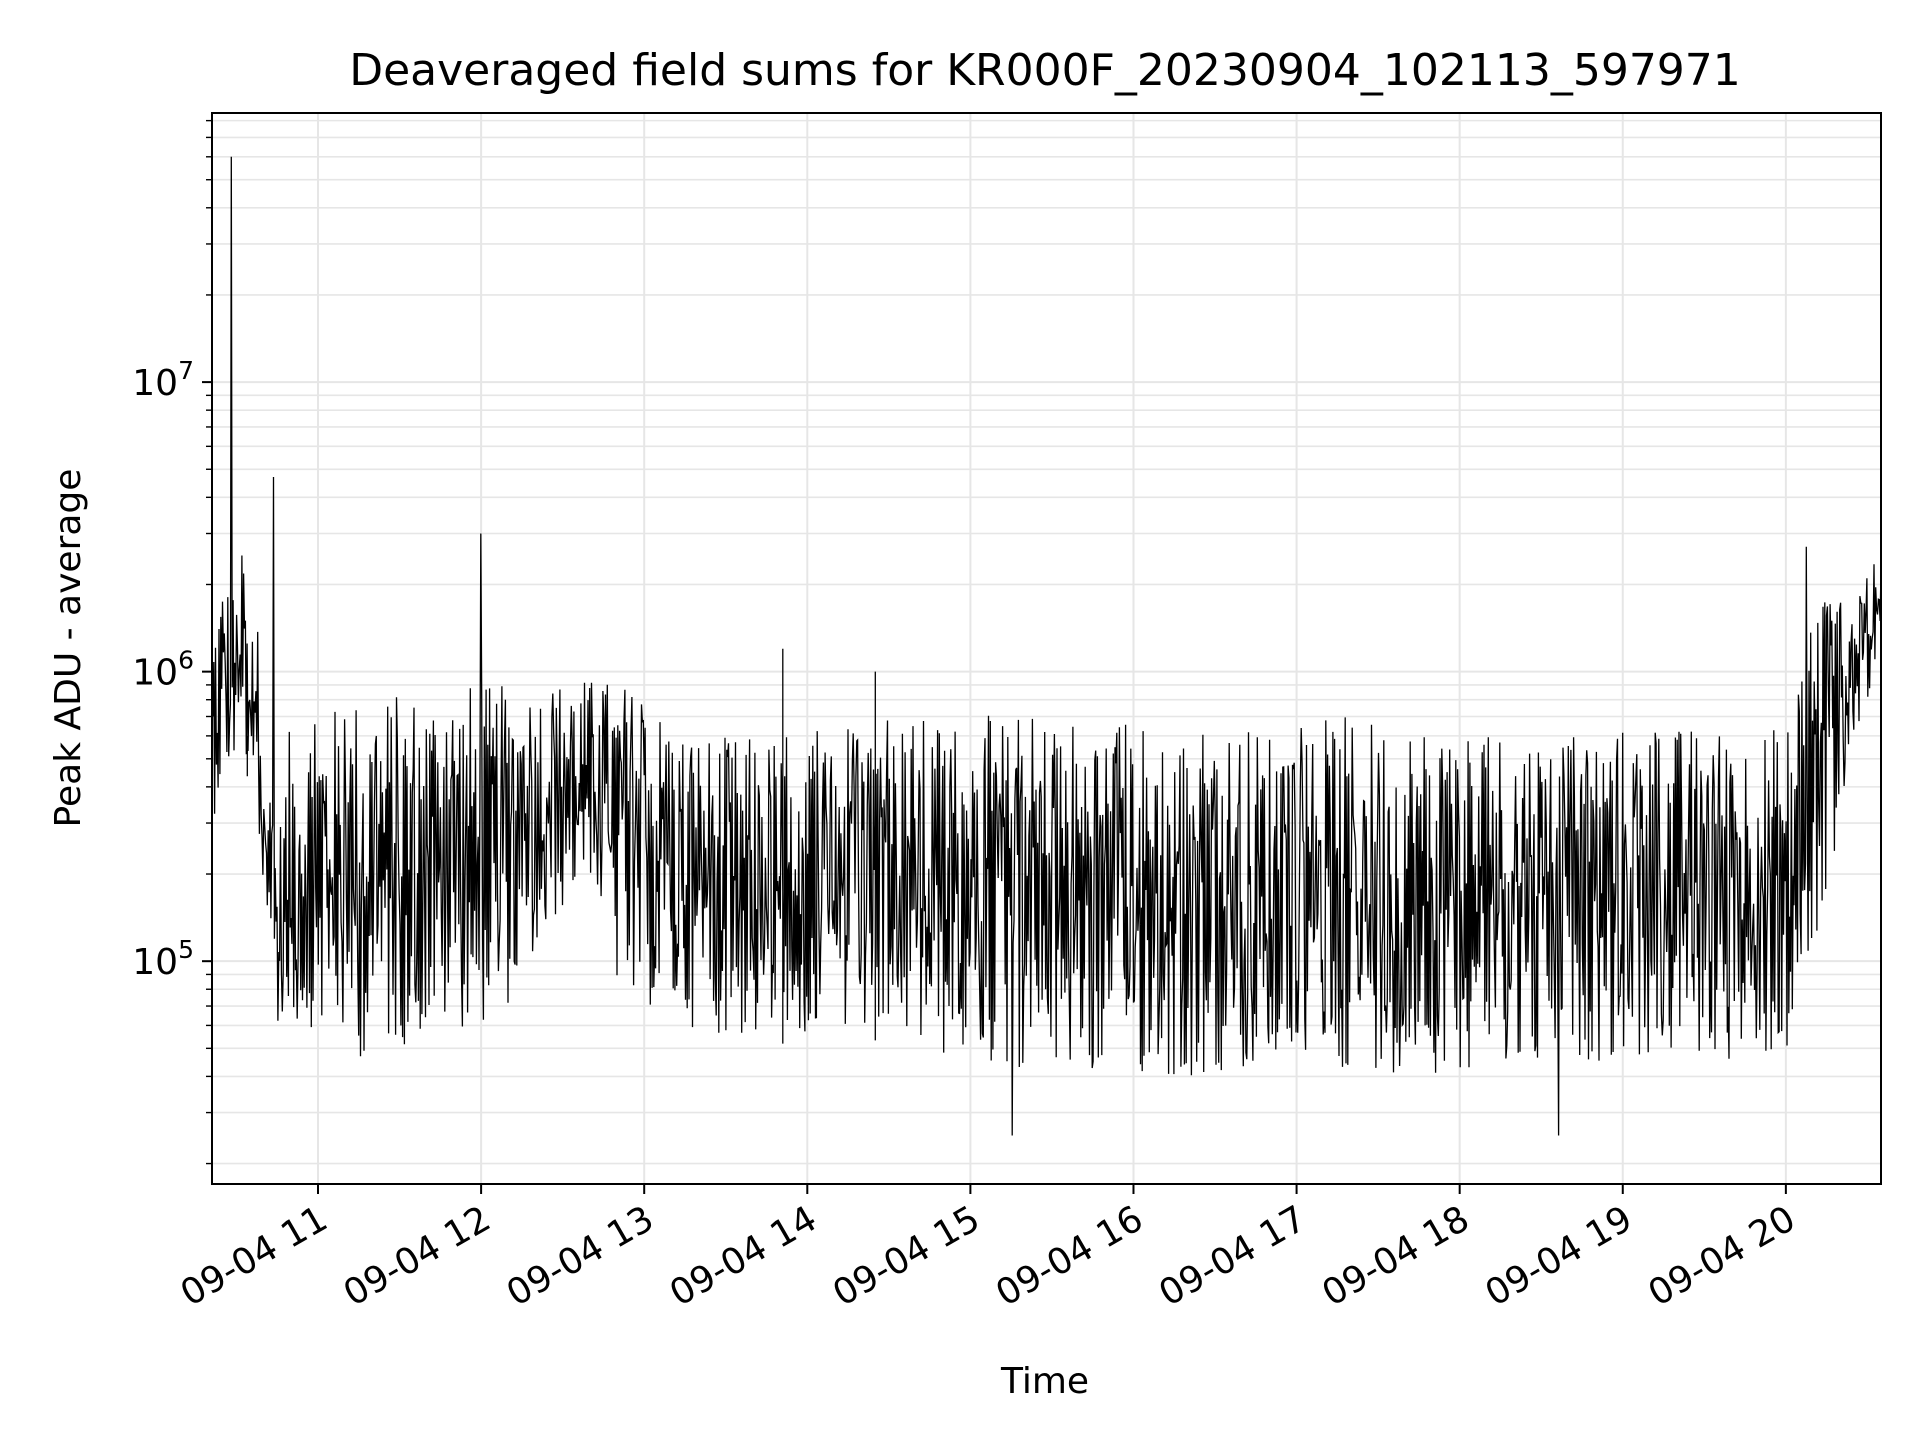 The width and height of the screenshot is (1920, 1440). I want to click on x-axis-label: Time, so click(1044, 1381).